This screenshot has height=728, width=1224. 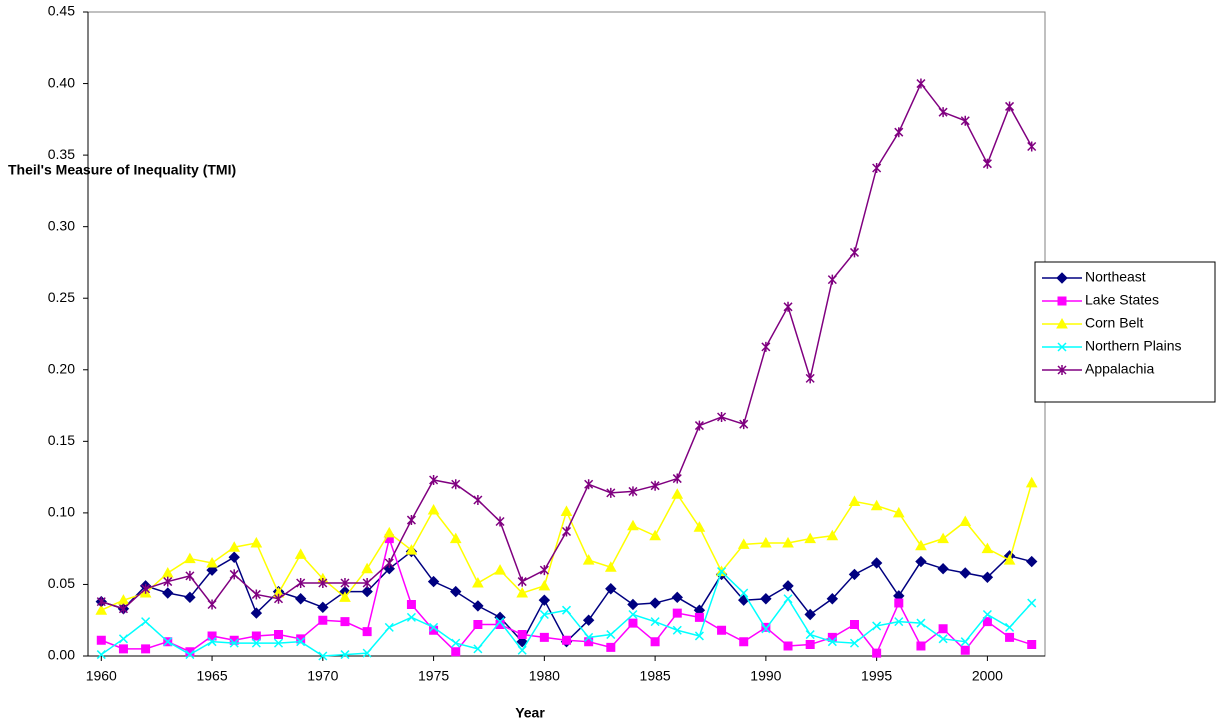 What do you see at coordinates (61, 440) in the screenshot?
I see `y-tick-label: 0.15` at bounding box center [61, 440].